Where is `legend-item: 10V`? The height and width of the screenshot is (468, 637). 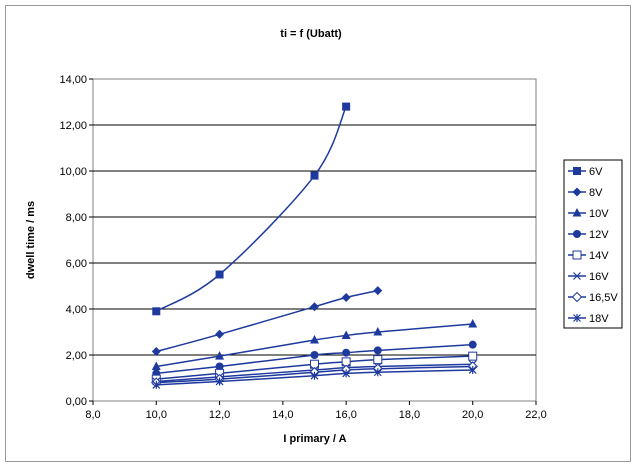
legend-item: 10V is located at coordinates (588, 214).